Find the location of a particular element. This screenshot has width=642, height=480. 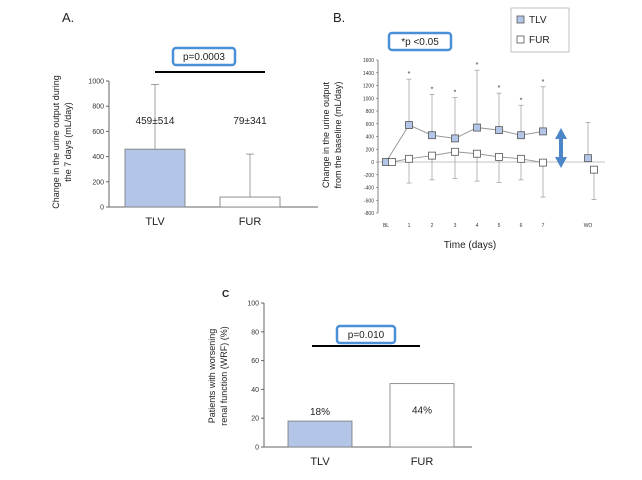

panel-b-significance-text: *p <0.05 is located at coordinates (420, 42).